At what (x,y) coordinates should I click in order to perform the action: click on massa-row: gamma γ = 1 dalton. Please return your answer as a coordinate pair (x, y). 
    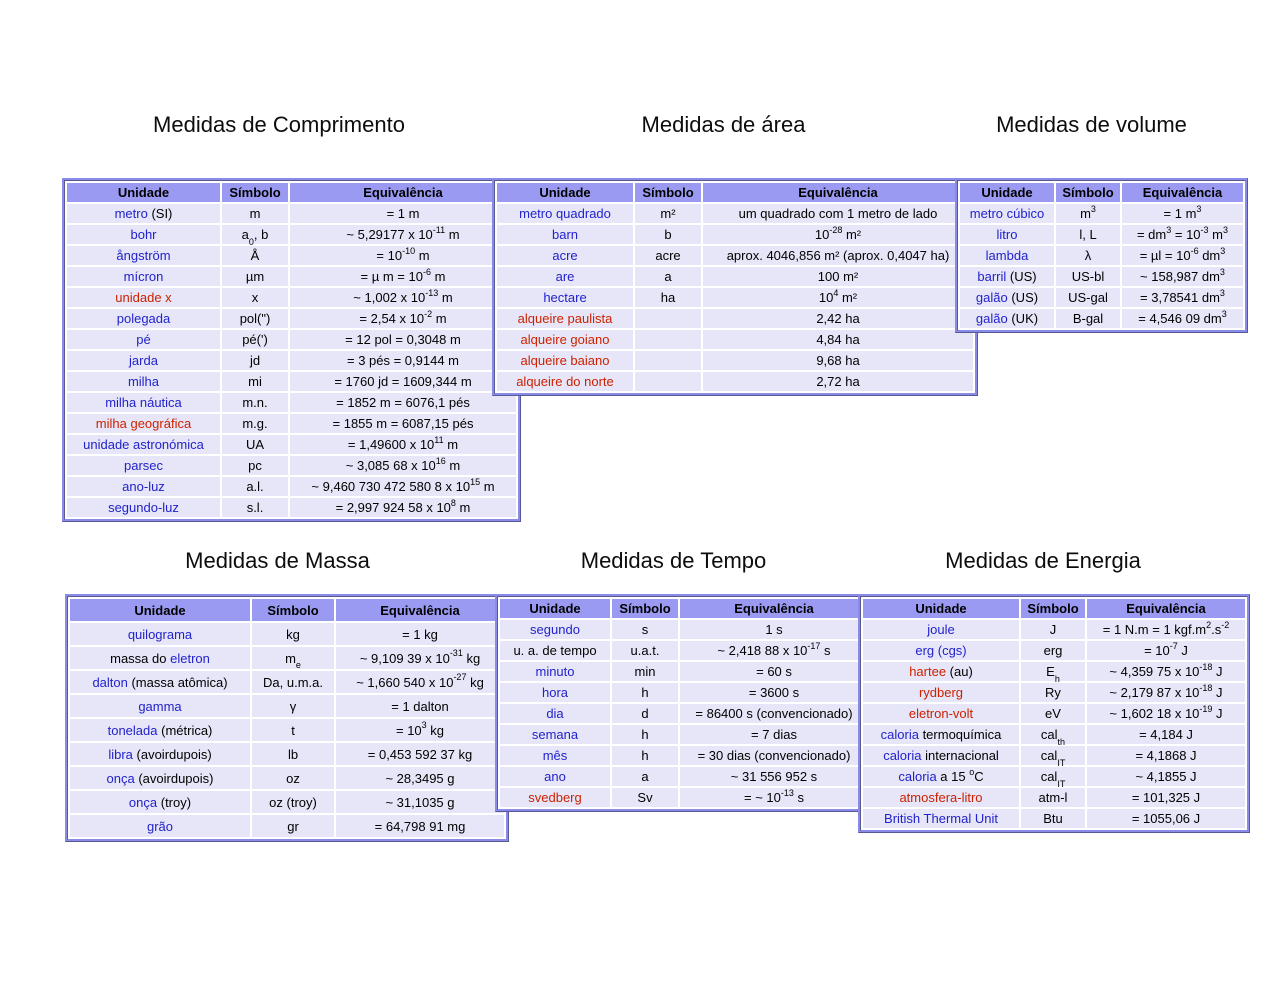
    Looking at the image, I should click on (287, 706).